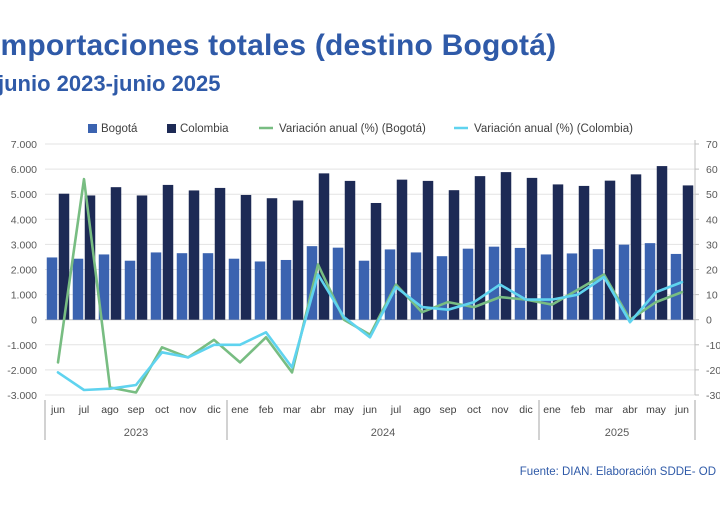  Describe the element at coordinates (709, 321) in the screenshot. I see `y-right-tick-label: 0` at that location.